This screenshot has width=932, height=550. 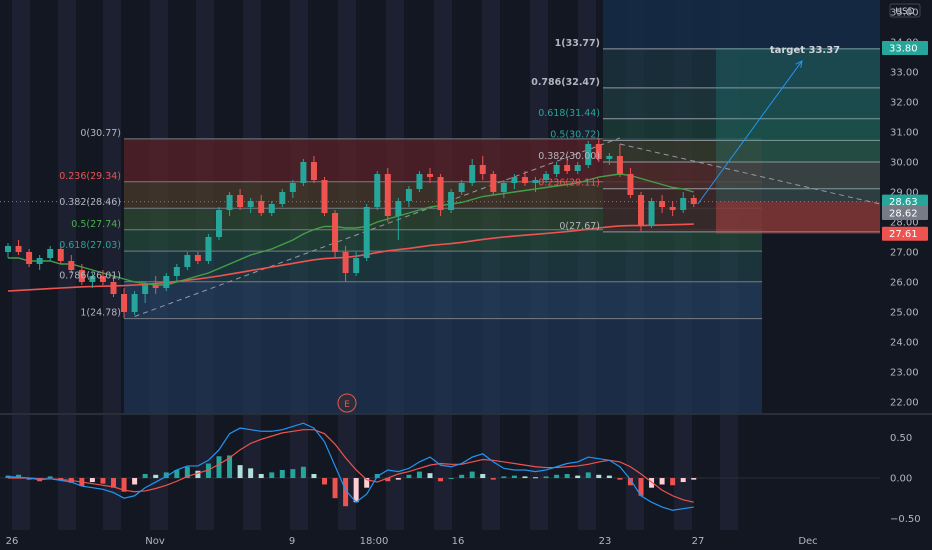 What do you see at coordinates (350, 466) in the screenshot?
I see `macd-line` at bounding box center [350, 466].